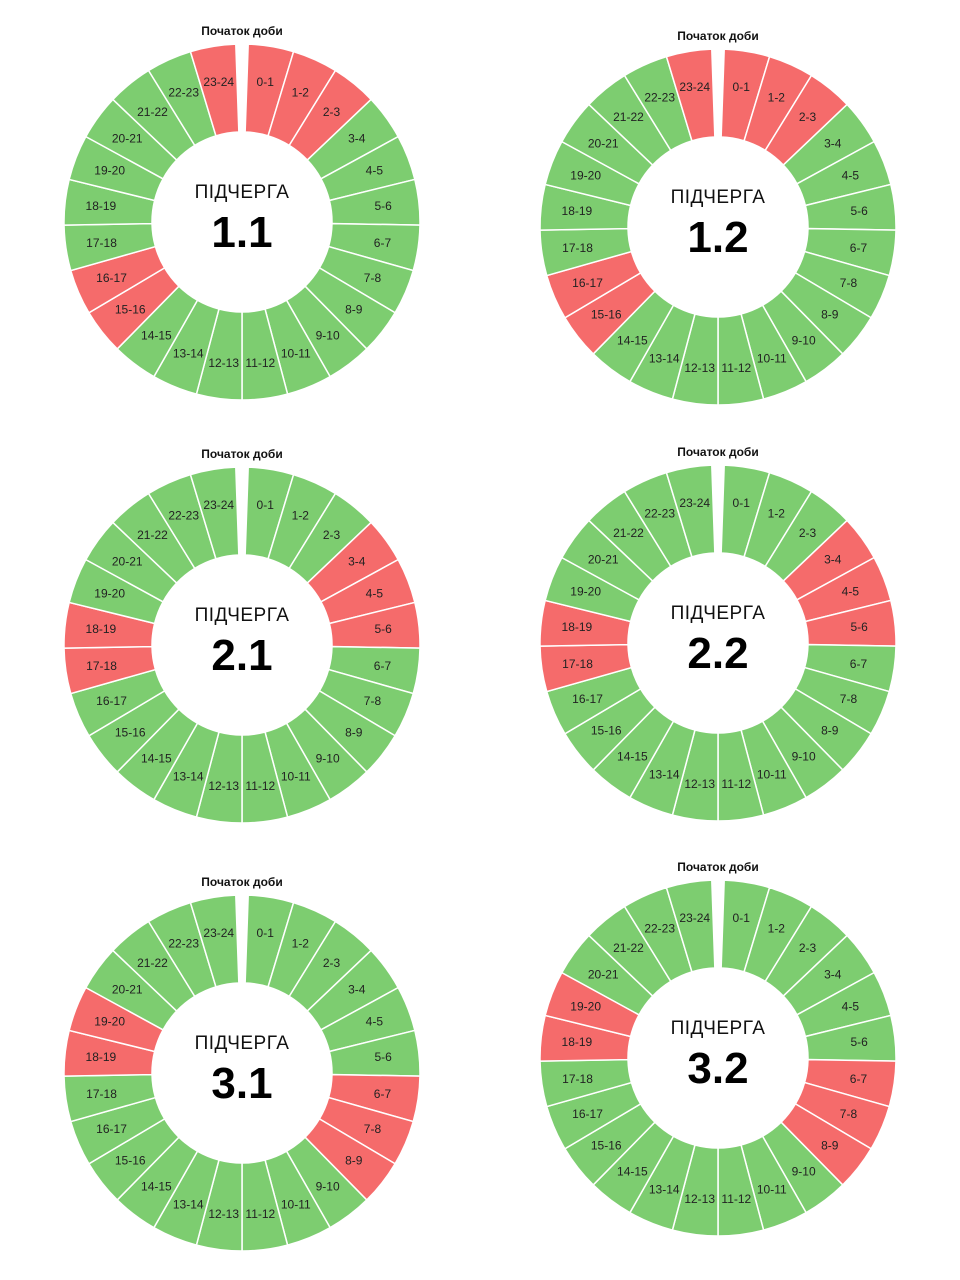  Describe the element at coordinates (804, 340) in the screenshot. I see `hour-label: 9-10` at that location.